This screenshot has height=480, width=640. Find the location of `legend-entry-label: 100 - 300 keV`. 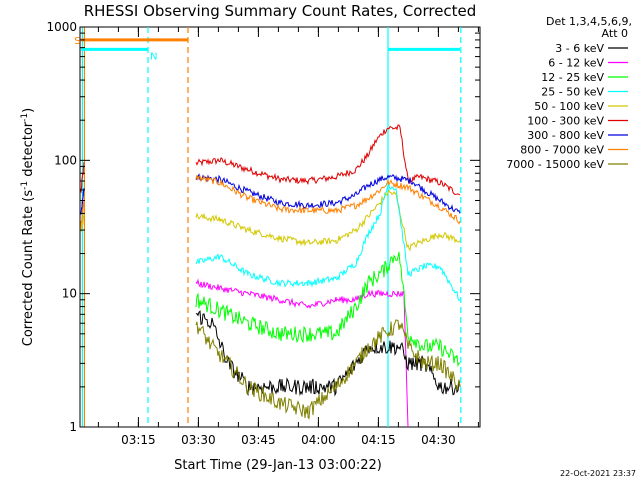

legend-entry-label: 100 - 300 keV is located at coordinates (565, 121).